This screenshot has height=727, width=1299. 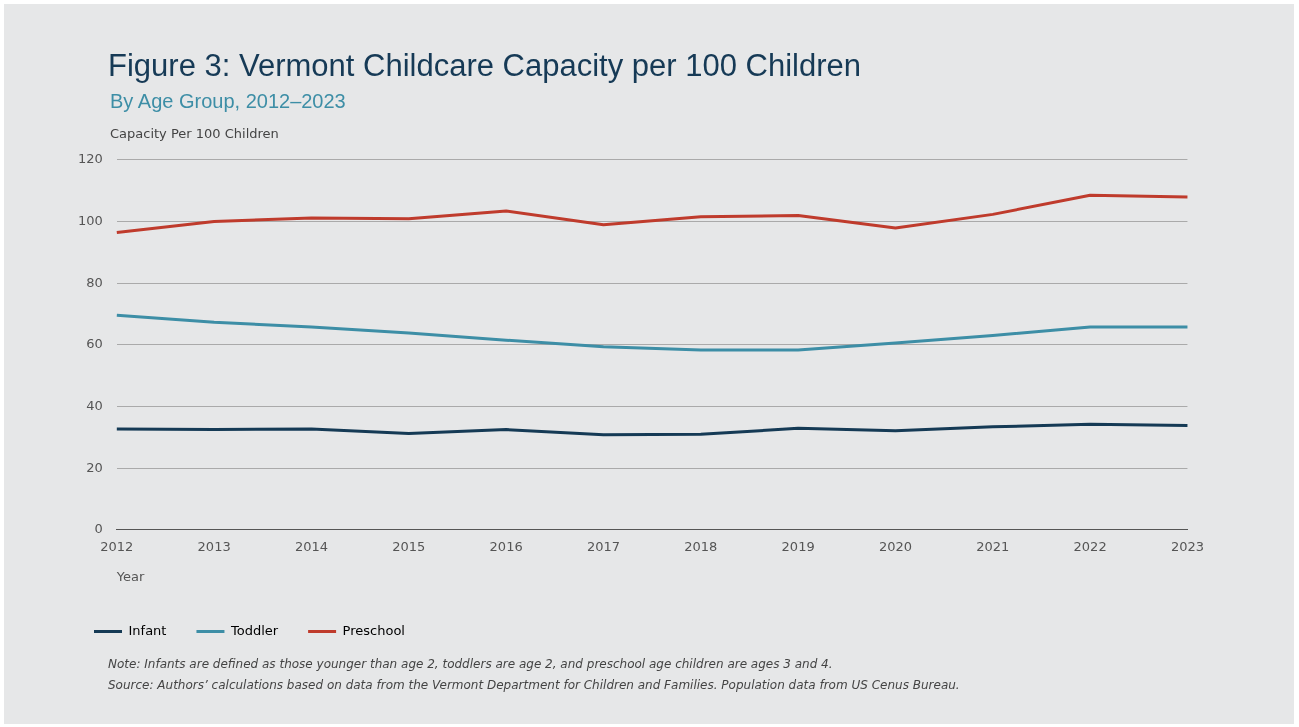 I want to click on source-note: Source: Authors’ calculations based on data from the Vermont Department for Children and Families. Population data from US Cenus Bureau., so click(x=534, y=685).